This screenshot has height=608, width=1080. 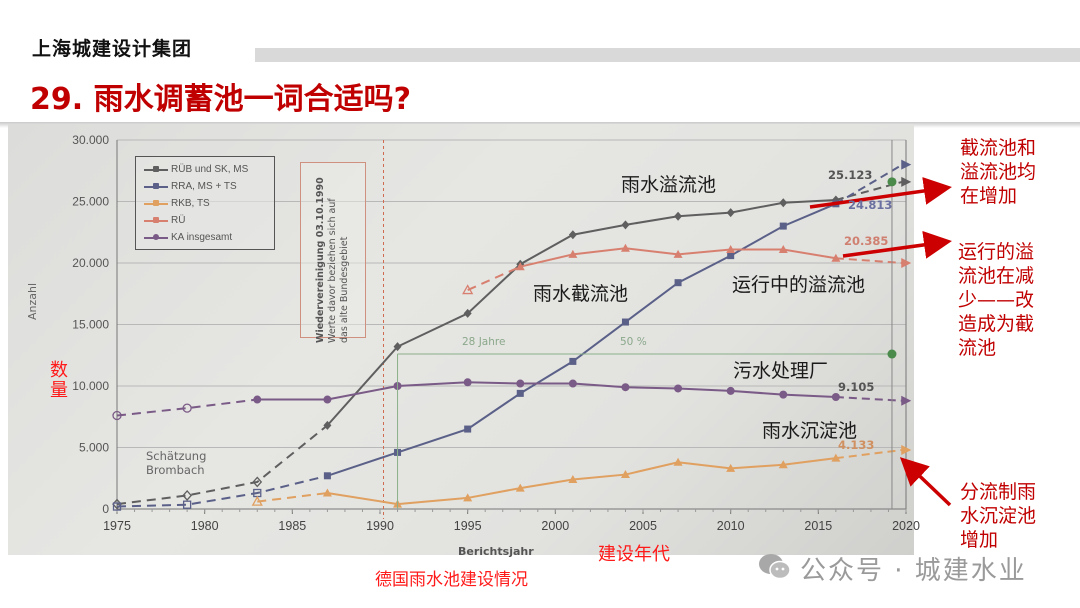 I want to click on value-label-ka: 9.105, so click(x=856, y=387).